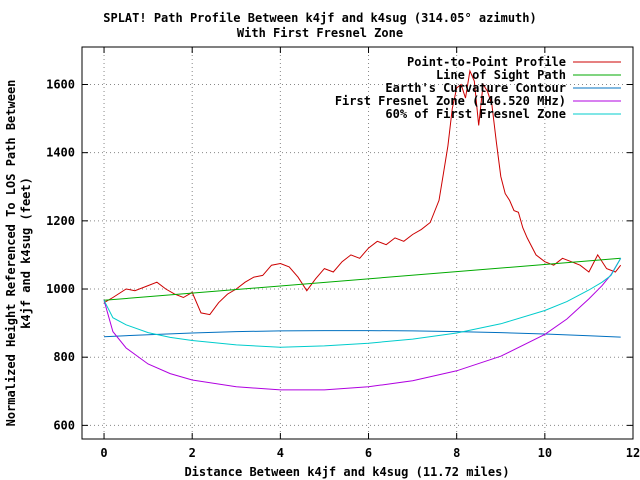 Image resolution: width=640 pixels, height=480 pixels. What do you see at coordinates (64, 425) in the screenshot?
I see `y-tick-label: 600` at bounding box center [64, 425].